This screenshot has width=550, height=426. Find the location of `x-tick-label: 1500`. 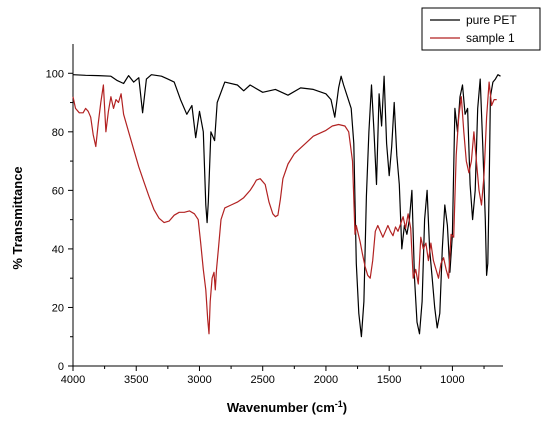

x-tick-label: 1500 is located at coordinates (389, 380).